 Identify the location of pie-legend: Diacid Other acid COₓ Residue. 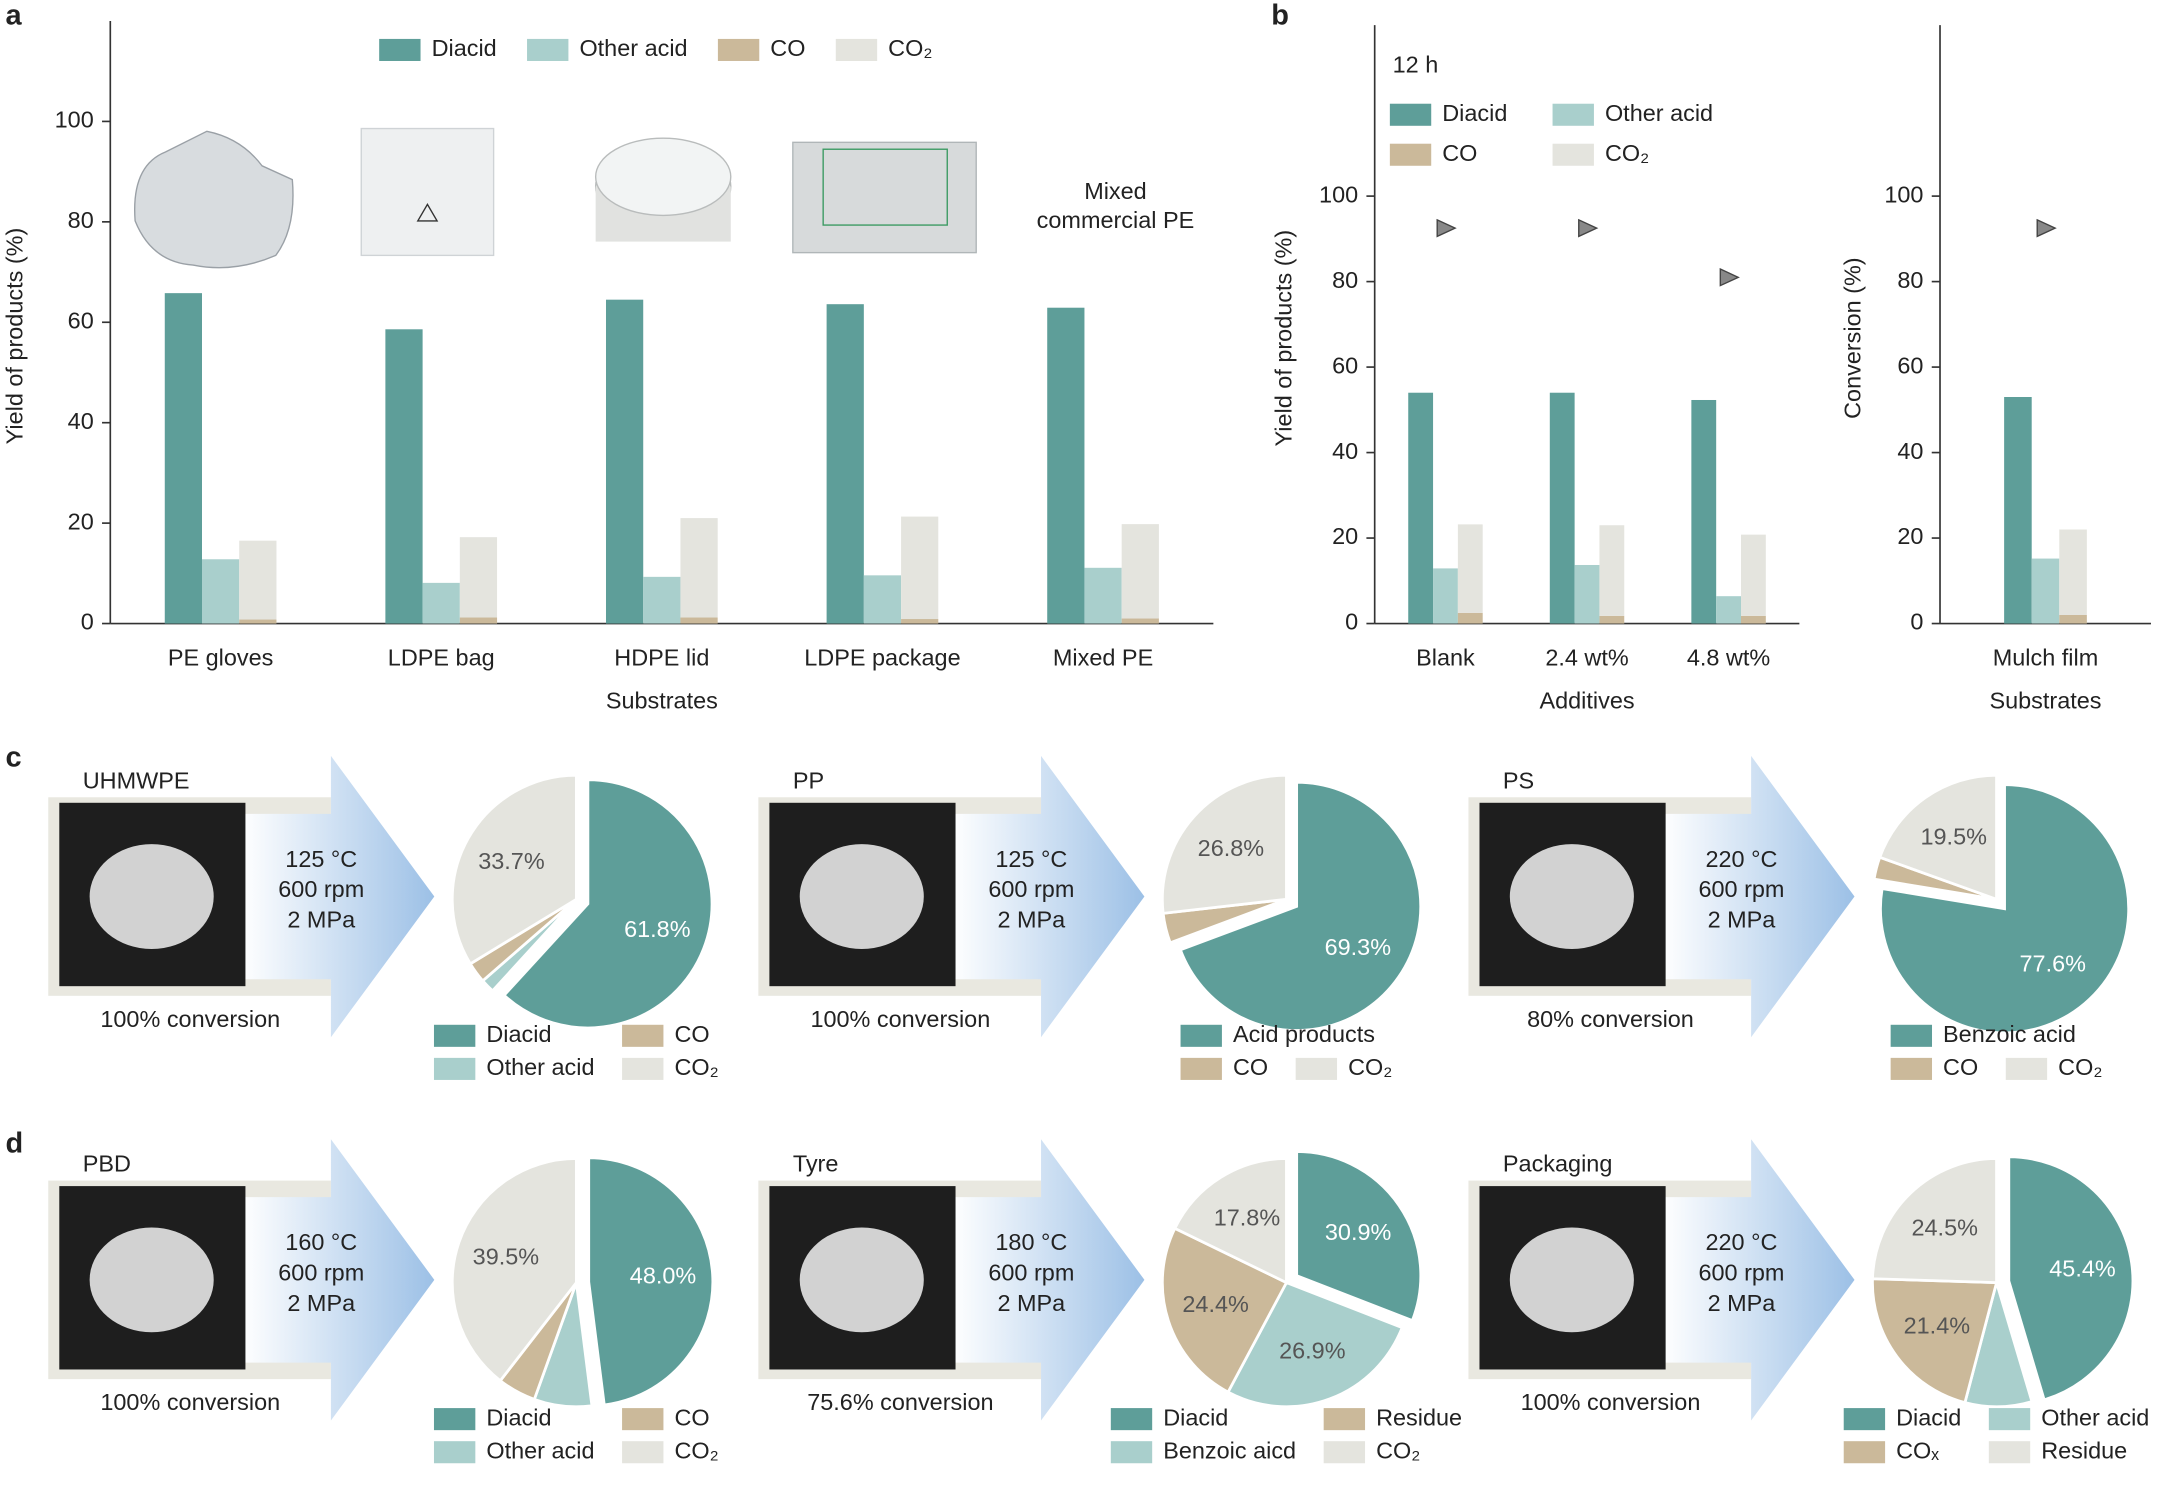
(1996, 1434).